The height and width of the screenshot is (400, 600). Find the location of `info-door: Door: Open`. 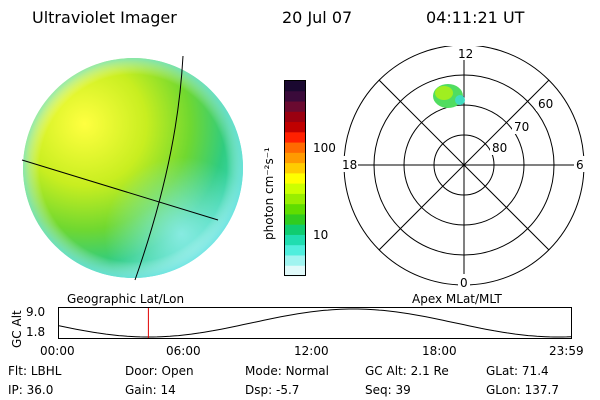

info-door: Door: Open is located at coordinates (159, 371).